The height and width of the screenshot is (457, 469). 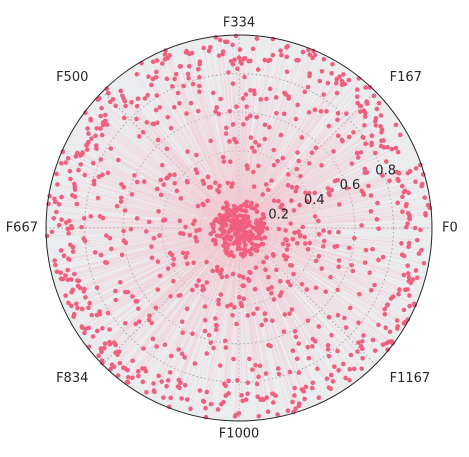 What do you see at coordinates (72, 77) in the screenshot?
I see `angular-tick-label: F500` at bounding box center [72, 77].